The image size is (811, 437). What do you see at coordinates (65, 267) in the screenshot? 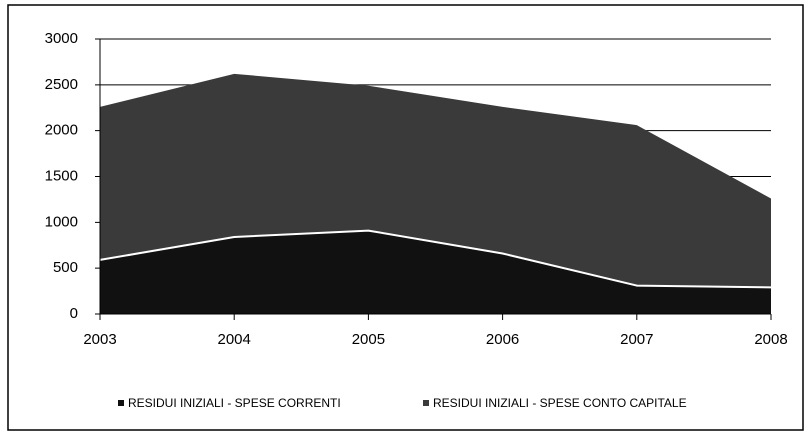
I see `y-tick-label: 500` at bounding box center [65, 267].